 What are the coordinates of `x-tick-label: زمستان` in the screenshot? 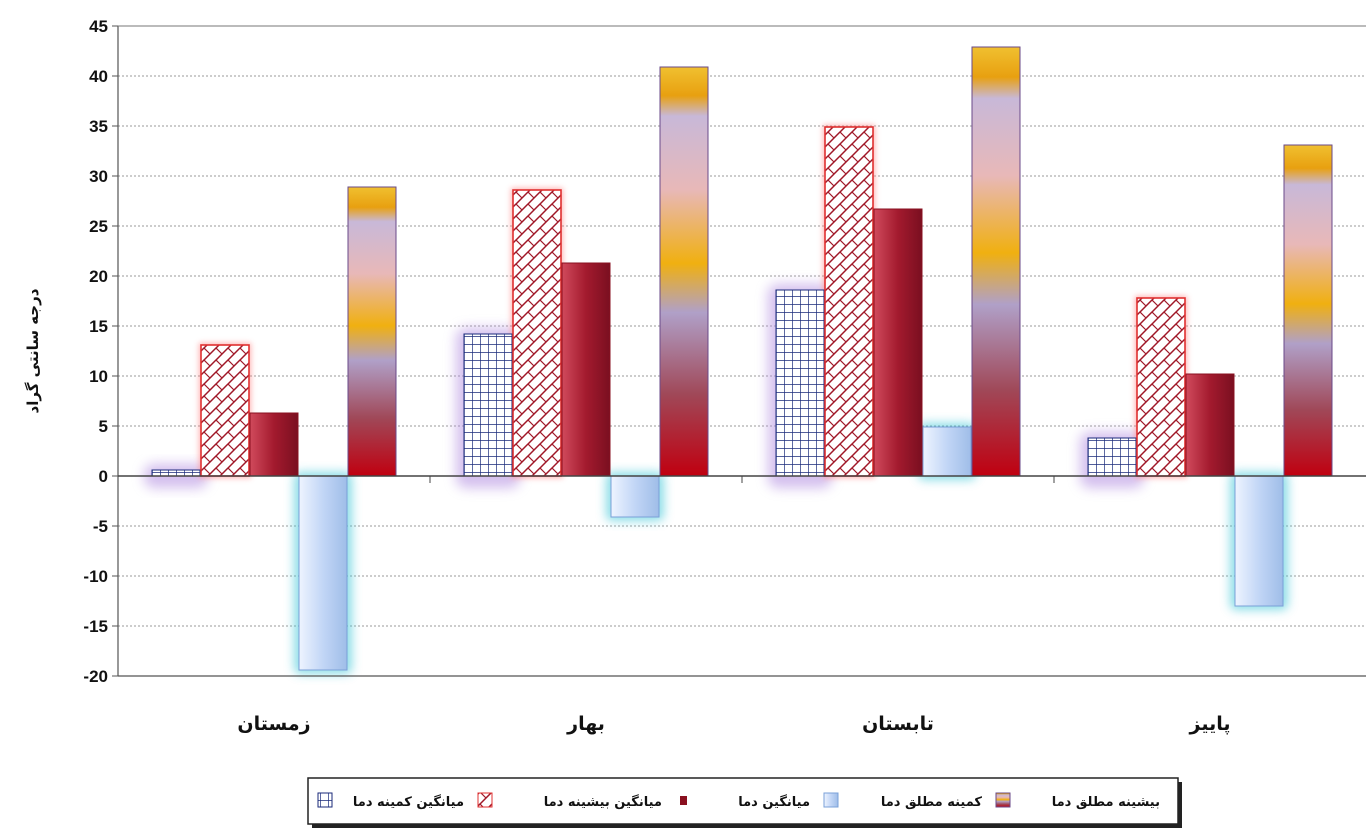 It's located at (273, 724).